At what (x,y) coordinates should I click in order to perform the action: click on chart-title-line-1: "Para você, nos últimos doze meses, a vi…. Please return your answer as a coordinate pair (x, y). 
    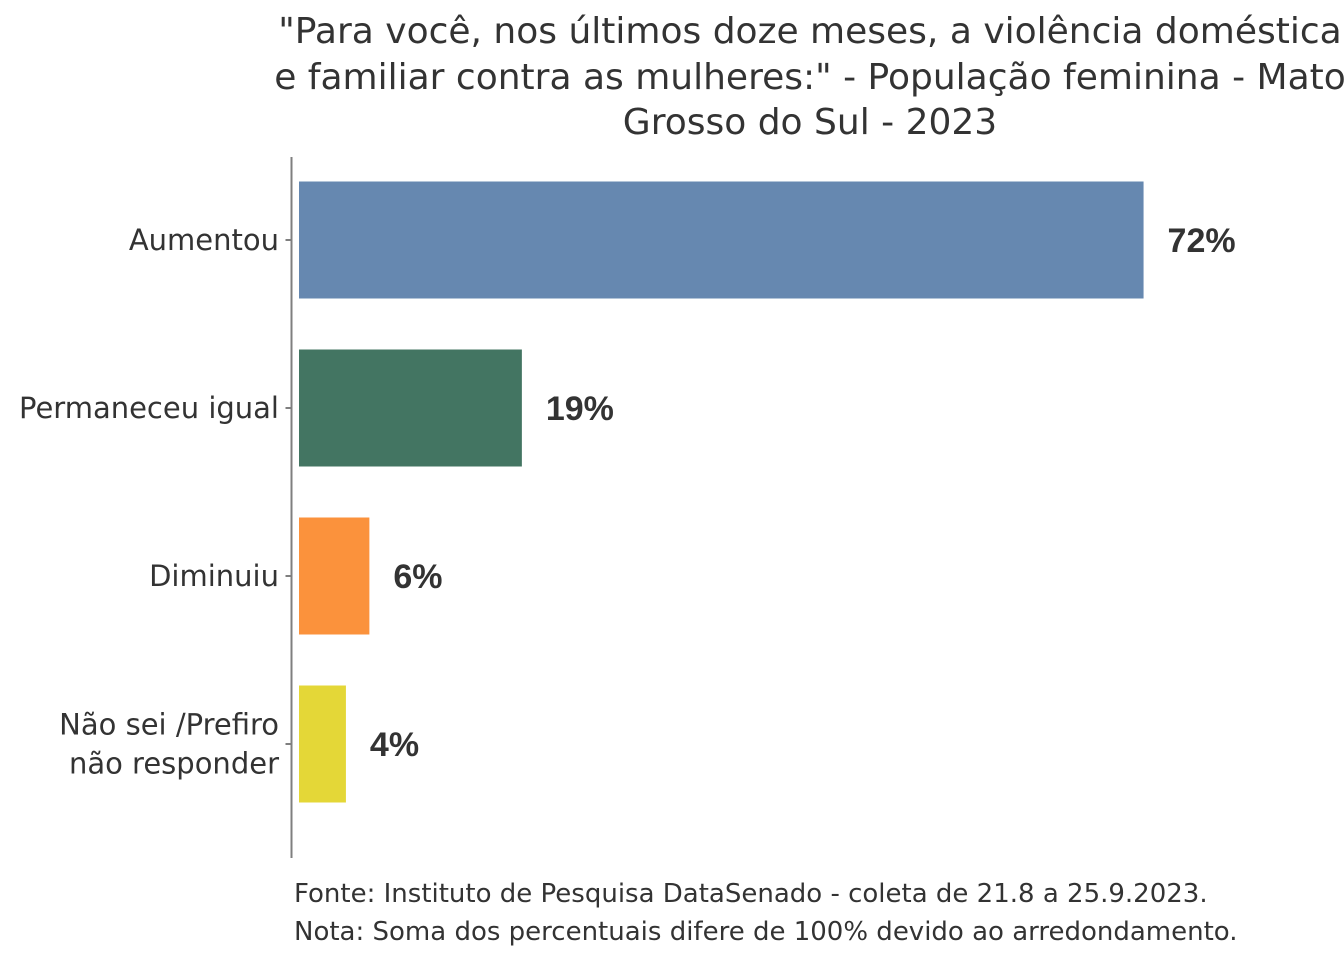
    Looking at the image, I should click on (810, 31).